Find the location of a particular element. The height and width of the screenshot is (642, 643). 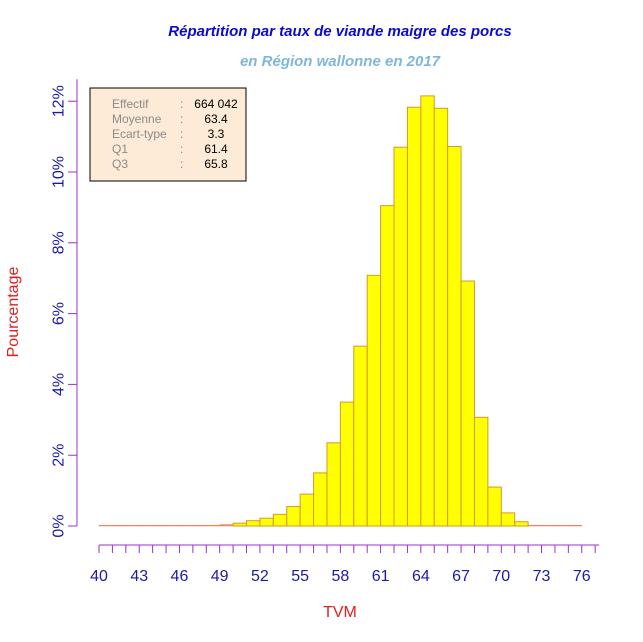

stat-value: 63.4 is located at coordinates (216, 119).